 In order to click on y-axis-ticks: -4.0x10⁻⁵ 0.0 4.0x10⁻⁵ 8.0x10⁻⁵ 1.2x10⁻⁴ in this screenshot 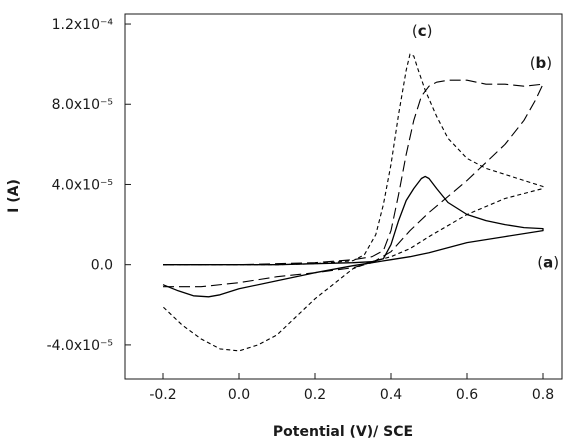, I will do `click(89, 185)`.